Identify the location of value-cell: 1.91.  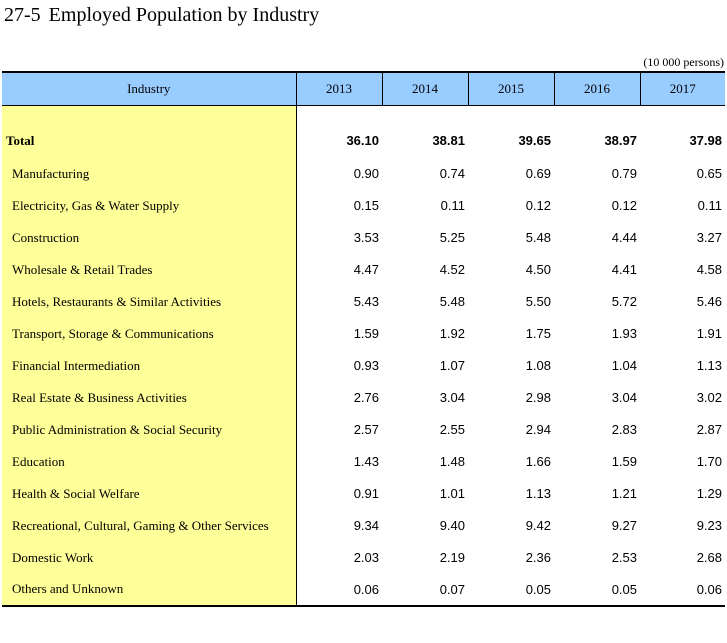
(709, 333).